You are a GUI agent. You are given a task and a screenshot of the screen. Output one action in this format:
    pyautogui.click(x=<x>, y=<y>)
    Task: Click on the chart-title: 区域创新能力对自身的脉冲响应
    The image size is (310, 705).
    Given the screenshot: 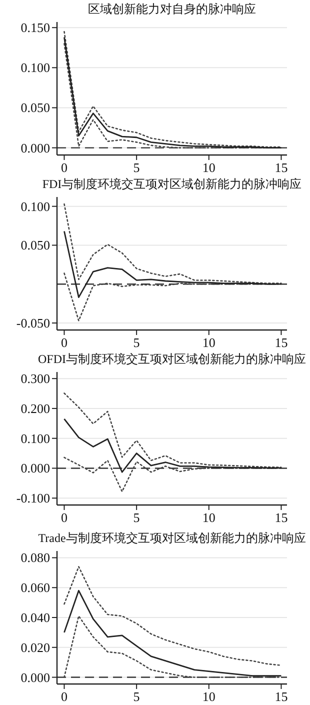 What is the action you would take?
    pyautogui.click(x=172, y=9)
    